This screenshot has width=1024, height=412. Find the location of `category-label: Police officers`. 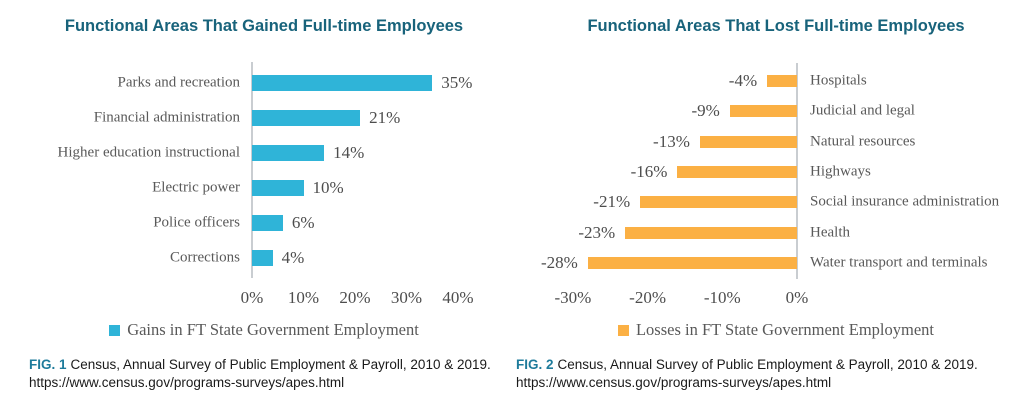

category-label: Police officers is located at coordinates (196, 222).